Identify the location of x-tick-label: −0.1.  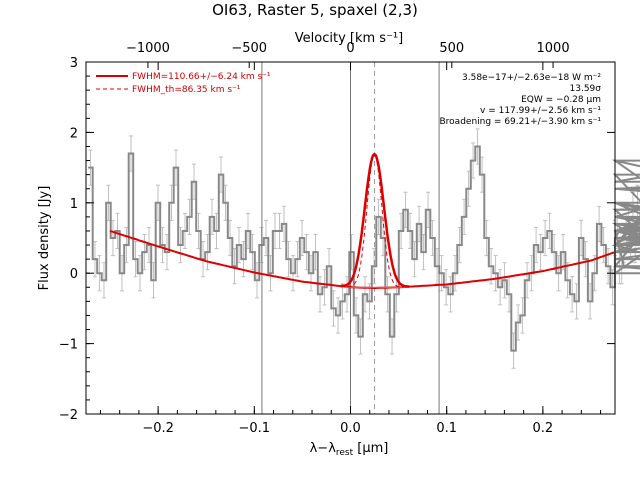
(255, 428).